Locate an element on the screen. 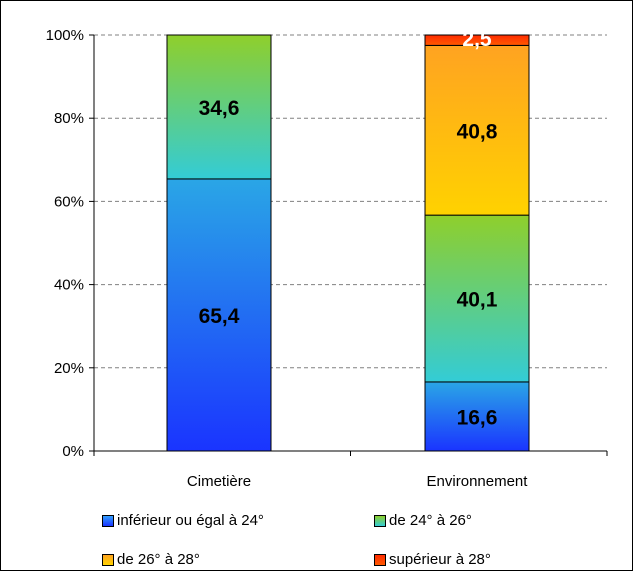  data-label: 16,6 is located at coordinates (477, 417).